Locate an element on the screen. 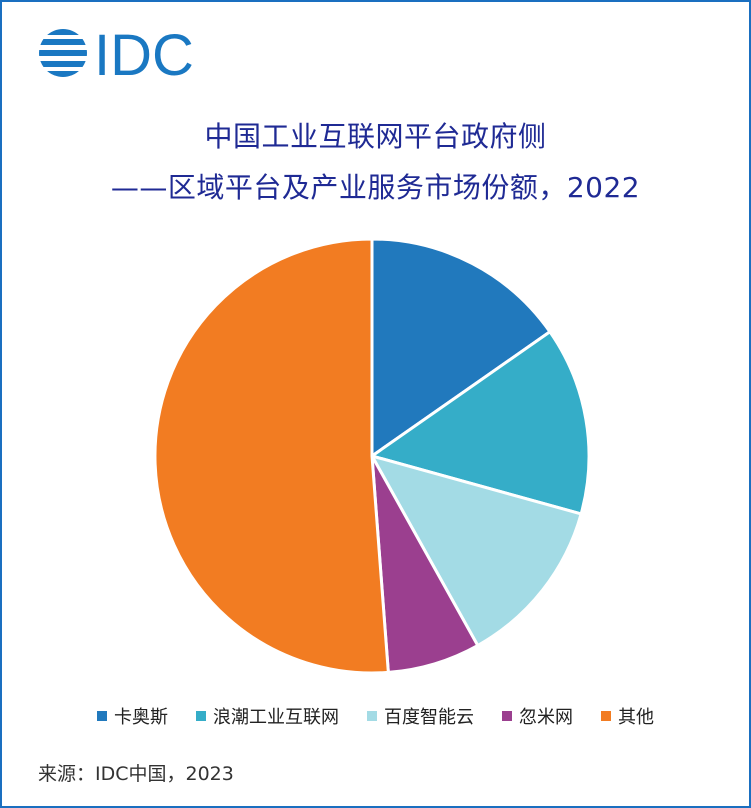 The width and height of the screenshot is (751, 808). legend-item-3: 百度智能云 is located at coordinates (420, 716).